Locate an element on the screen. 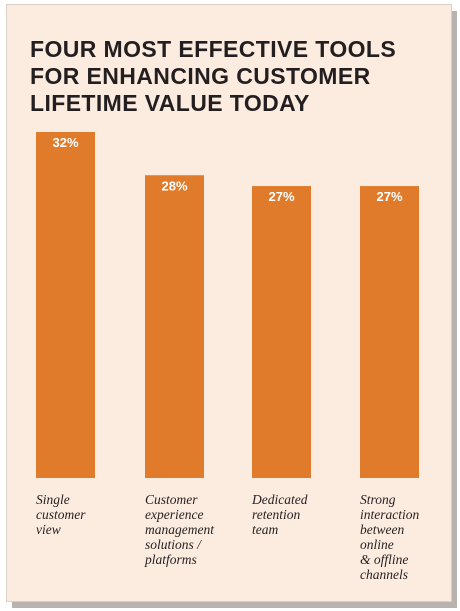 This screenshot has height=611, width=460. title-line-1: FOUR MOST EFFECTIVE TOOLS is located at coordinates (213, 49).